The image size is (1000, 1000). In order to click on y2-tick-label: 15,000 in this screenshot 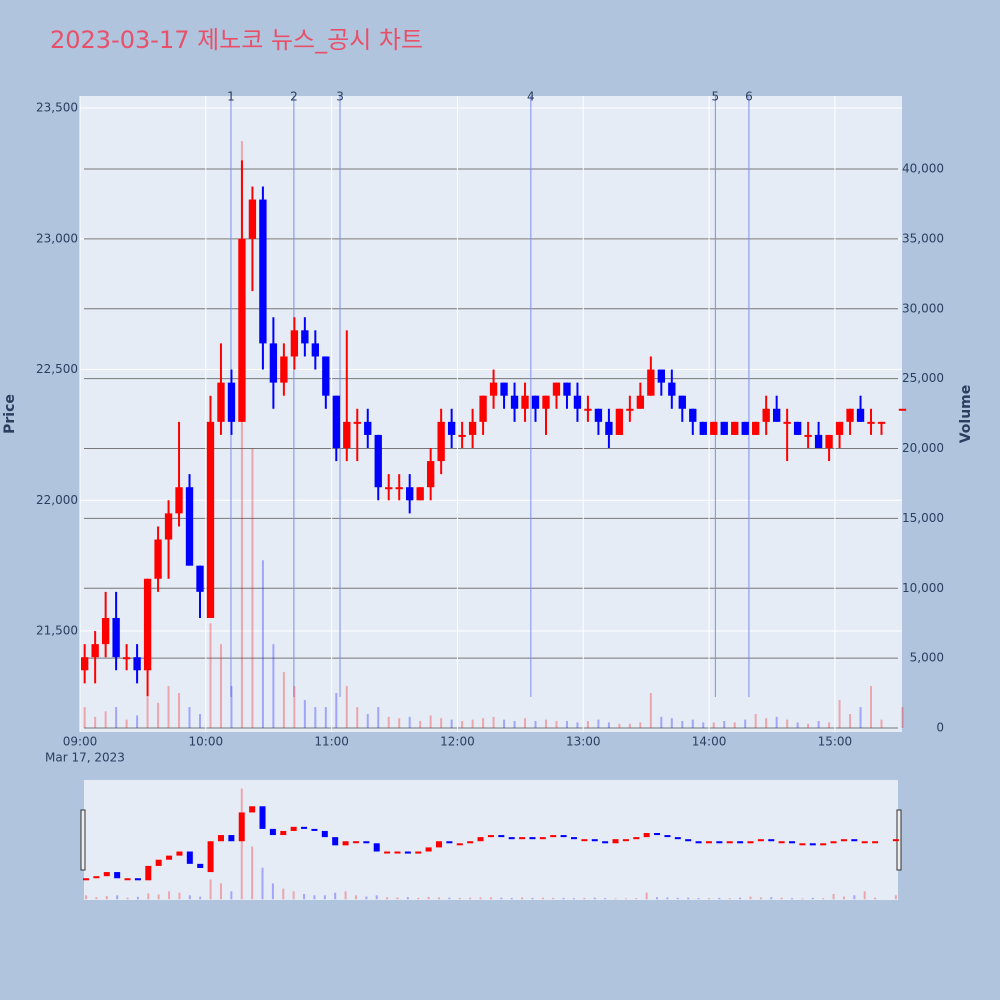, I will do `click(923, 518)`.